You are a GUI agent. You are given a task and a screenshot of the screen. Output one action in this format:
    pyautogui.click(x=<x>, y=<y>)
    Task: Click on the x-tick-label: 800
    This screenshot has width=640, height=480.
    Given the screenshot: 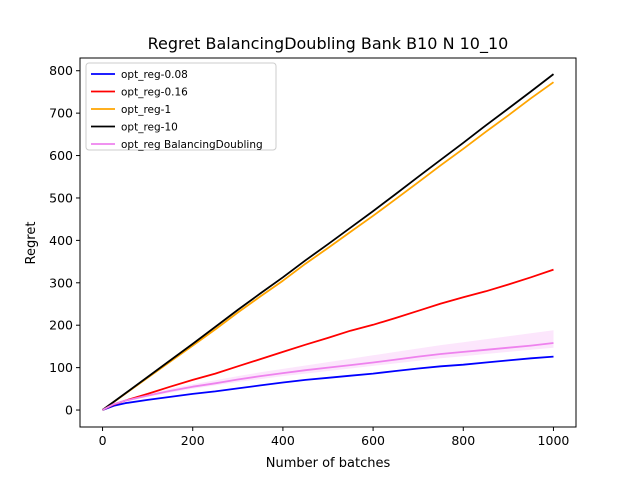 What is the action you would take?
    pyautogui.click(x=463, y=440)
    